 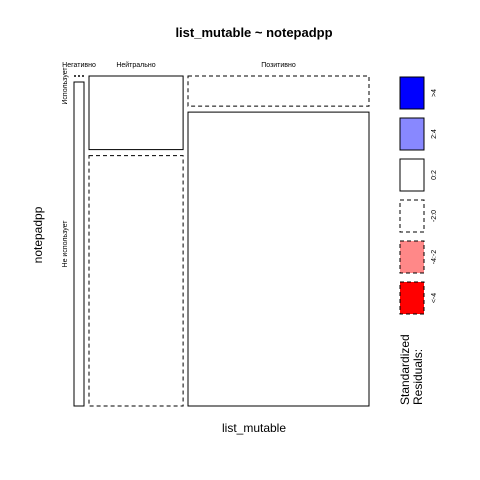 I want to click on x-level-label: Позитивно, so click(x=278, y=65).